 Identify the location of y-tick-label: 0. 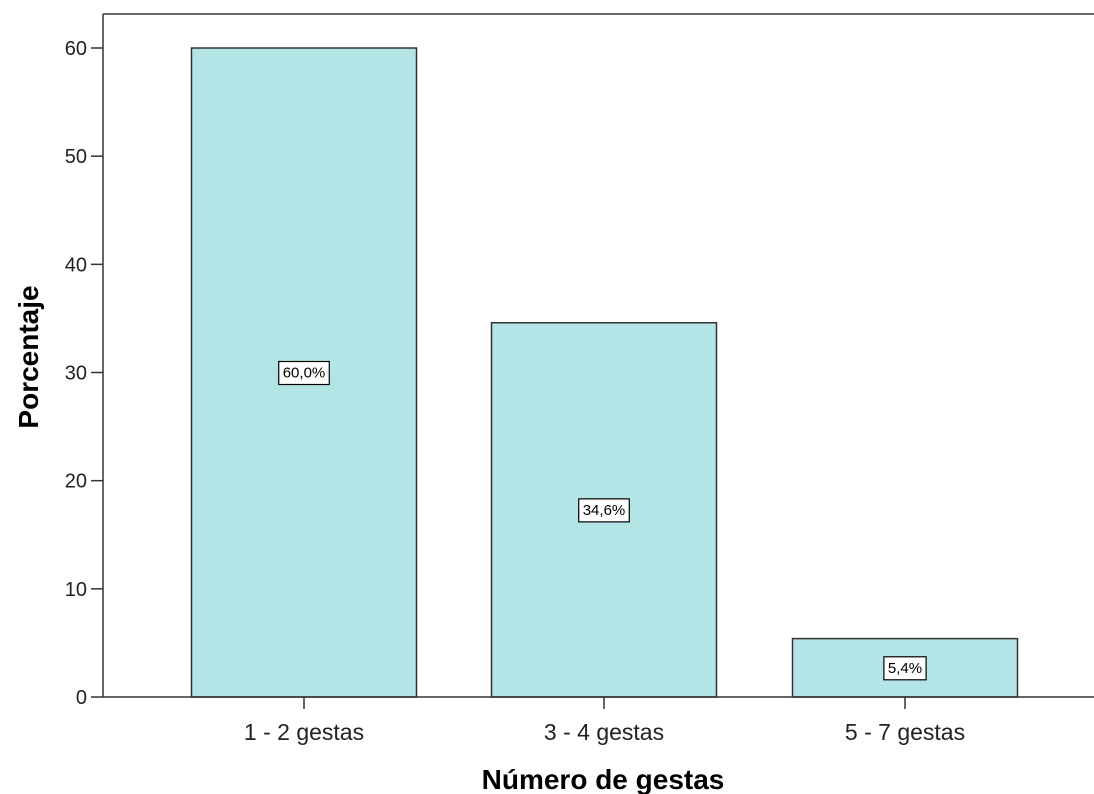
(81, 698).